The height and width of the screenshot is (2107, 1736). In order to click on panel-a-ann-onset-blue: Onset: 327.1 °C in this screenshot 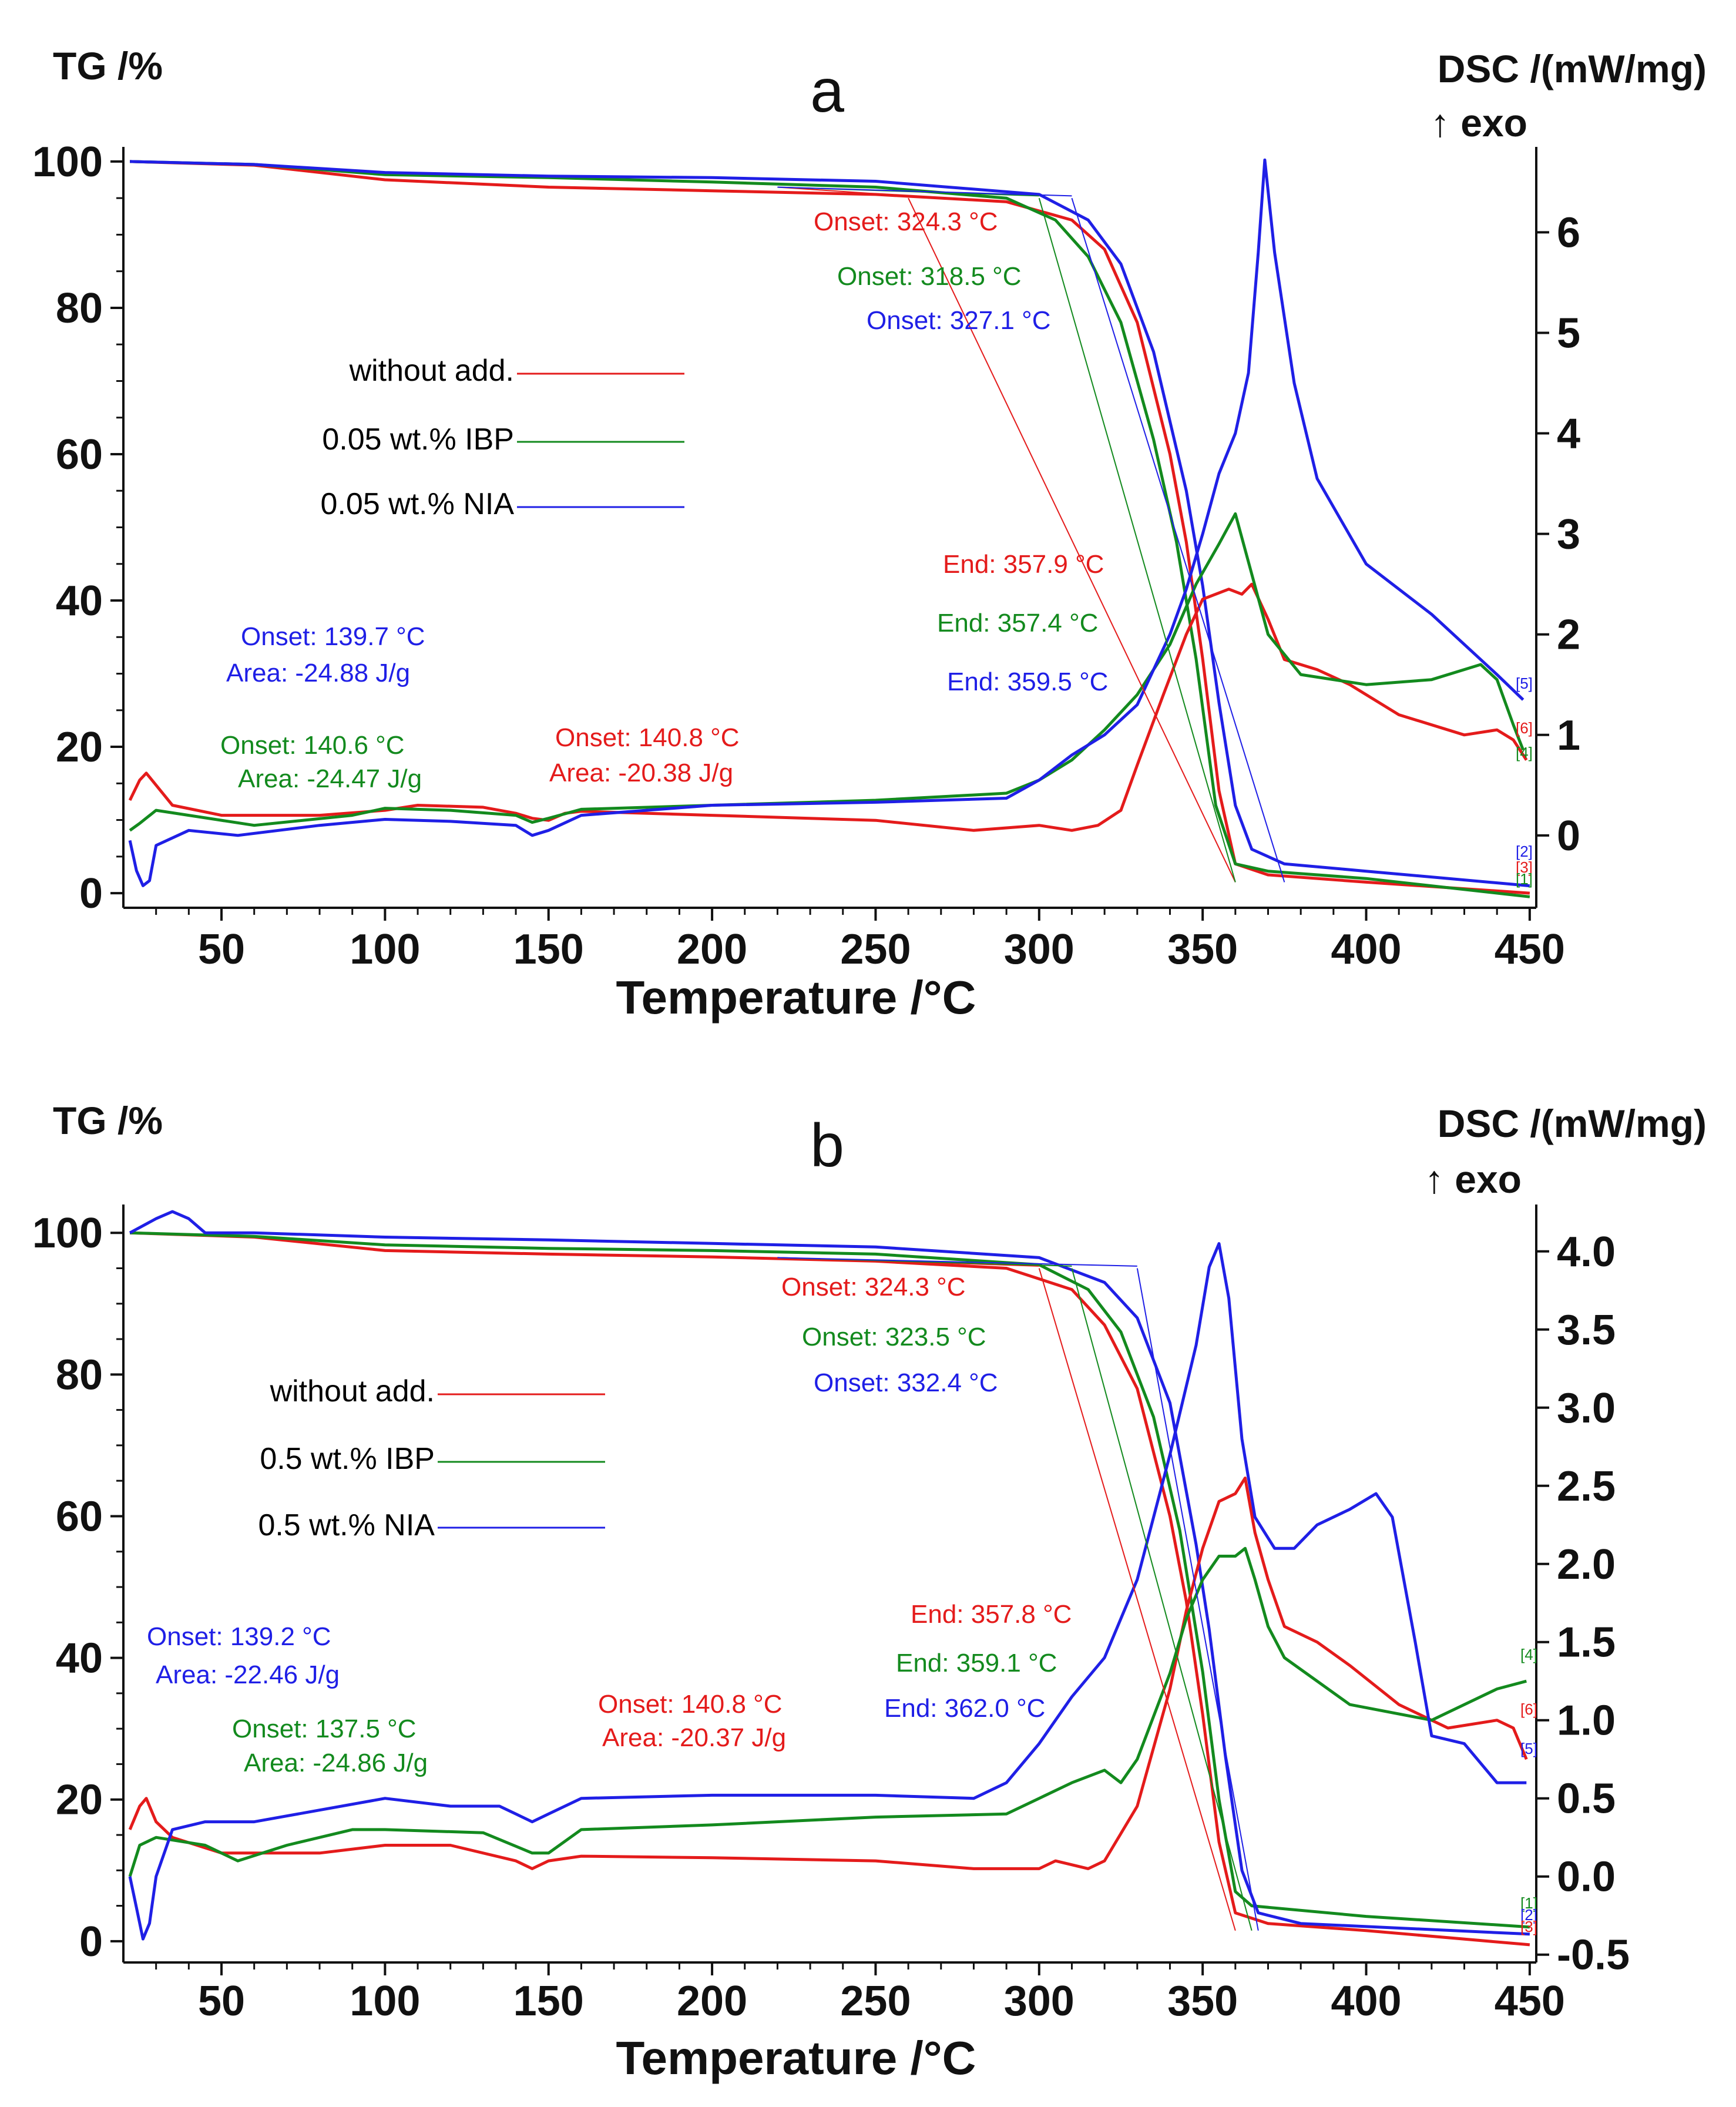, I will do `click(959, 321)`.